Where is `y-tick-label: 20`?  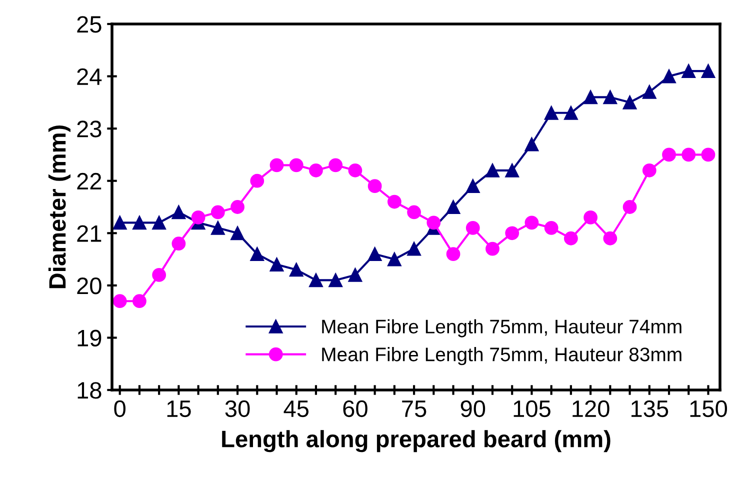
y-tick-label: 20 is located at coordinates (89, 285).